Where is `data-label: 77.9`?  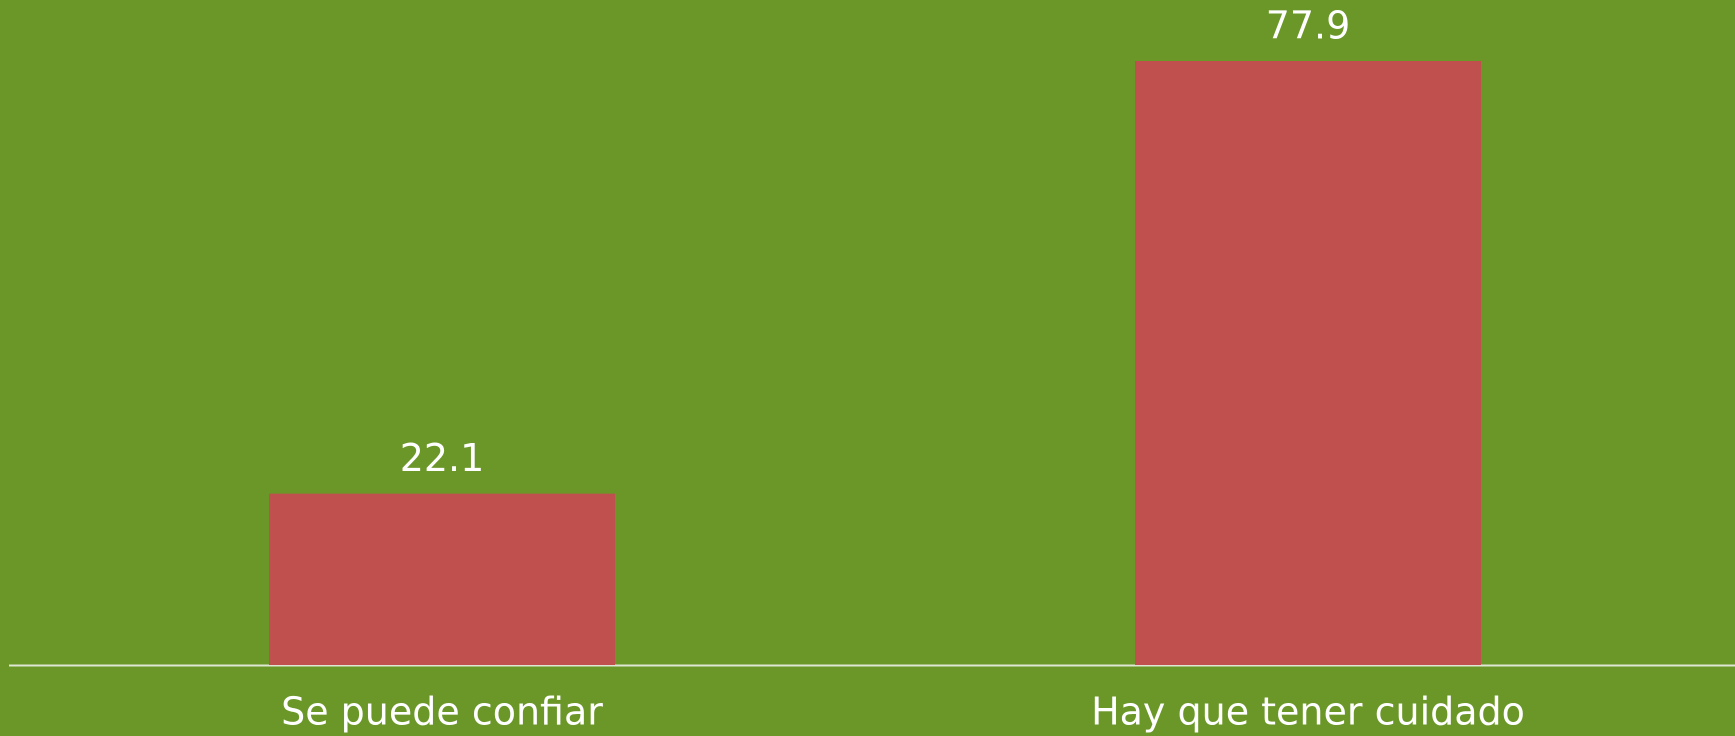 data-label: 77.9 is located at coordinates (1308, 26).